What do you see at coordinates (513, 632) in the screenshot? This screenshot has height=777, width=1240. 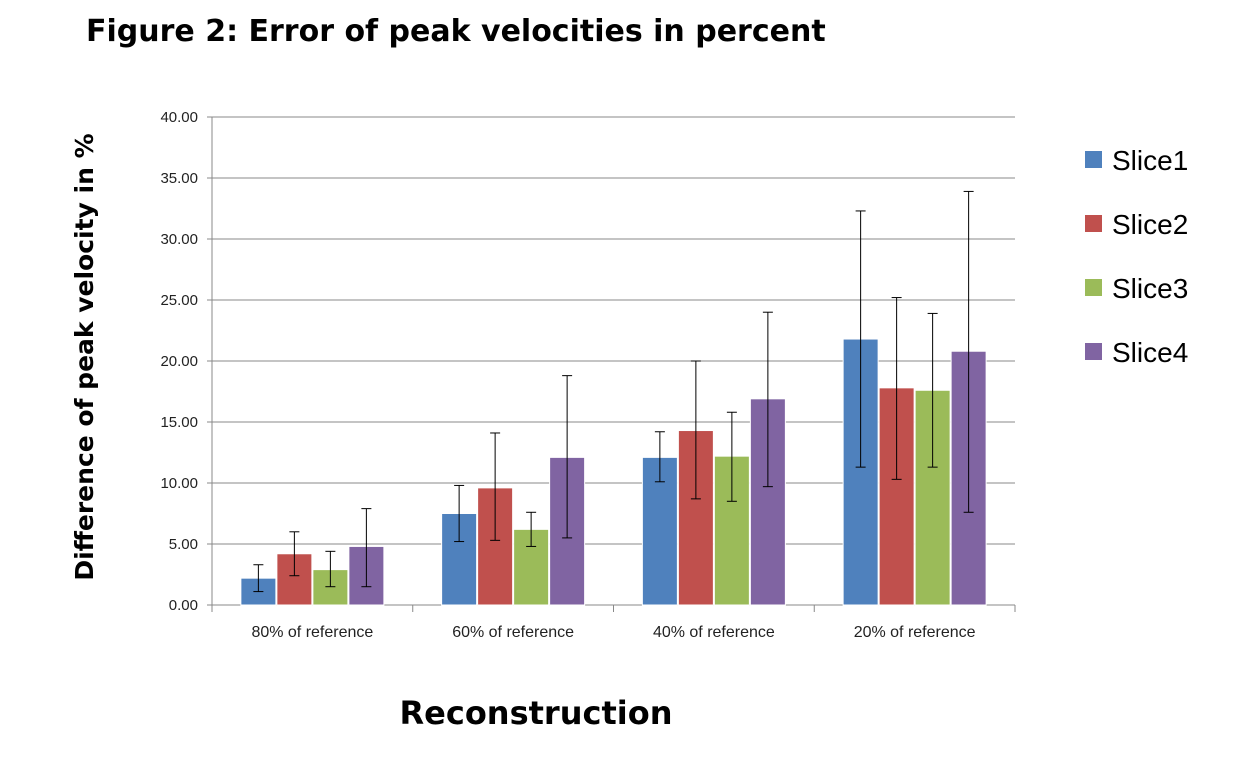 I see `x-tick-label: 60% of reference` at bounding box center [513, 632].